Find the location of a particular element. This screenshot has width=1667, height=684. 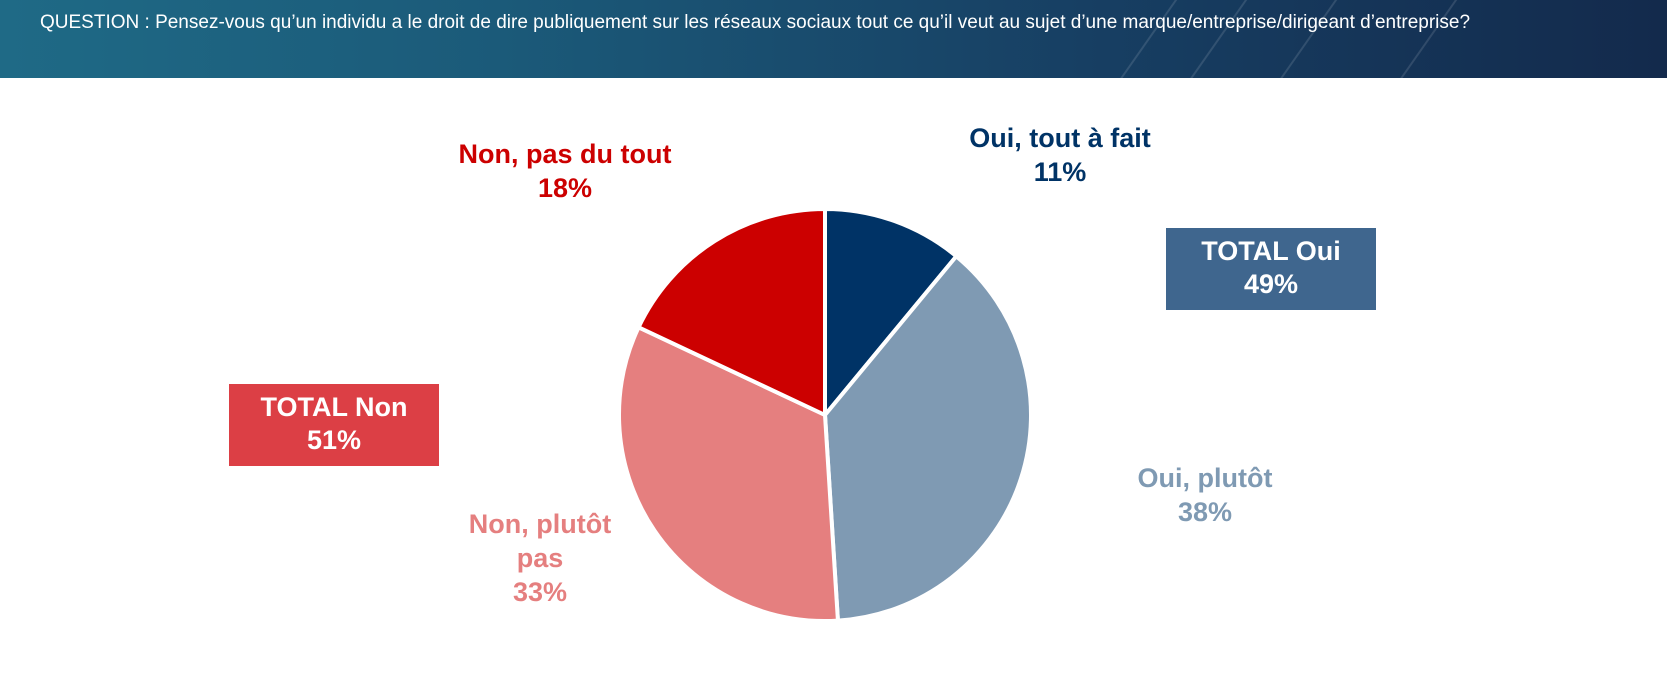

total-non-box: TOTAL Non 51% is located at coordinates (334, 425).